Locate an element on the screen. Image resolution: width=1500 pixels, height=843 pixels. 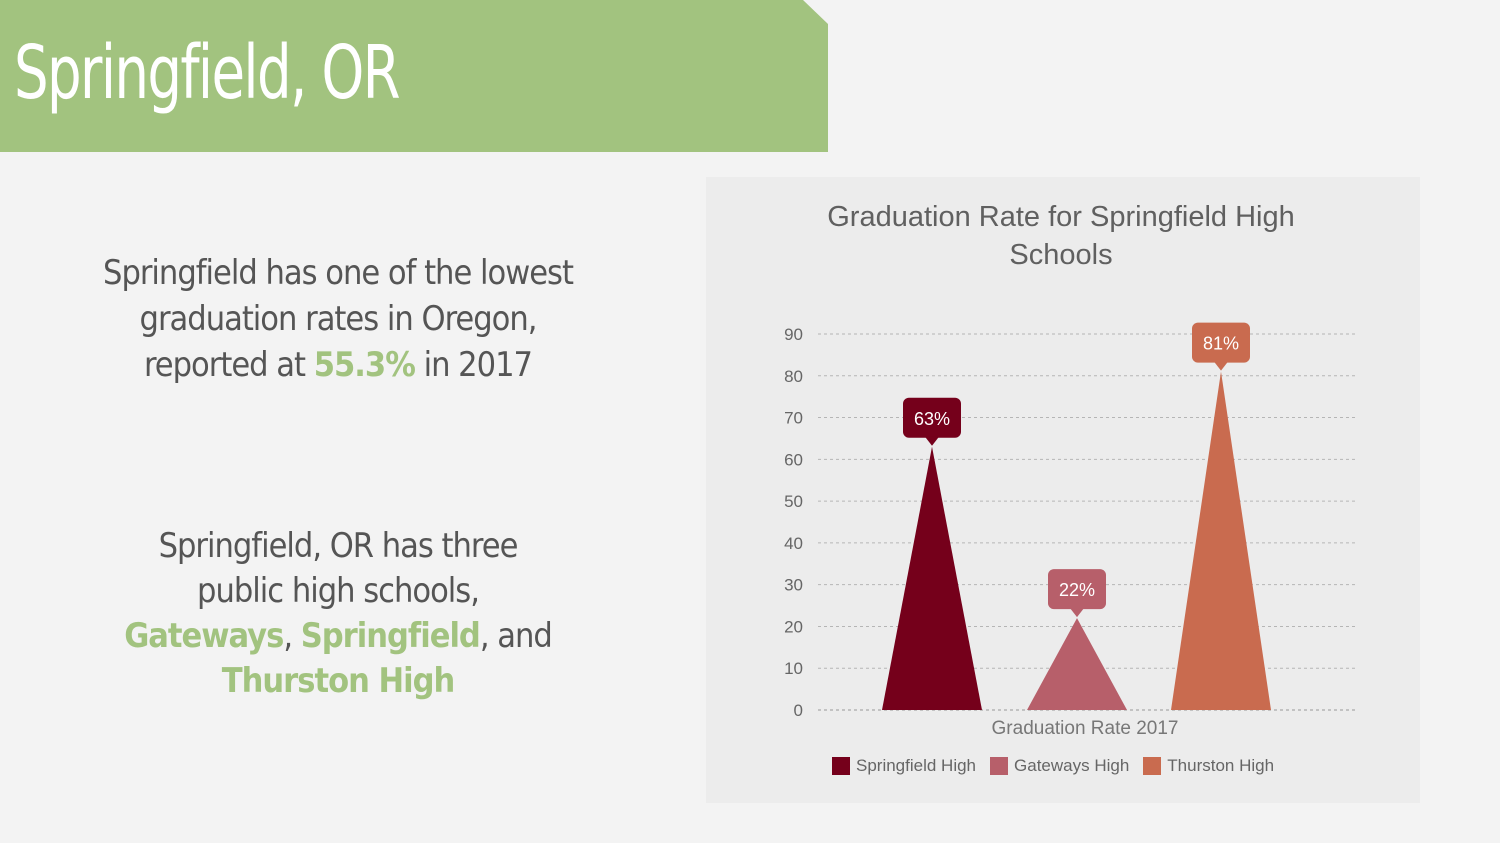
intro-line-3: reported at 55.3% in 2017 is located at coordinates (338, 365).